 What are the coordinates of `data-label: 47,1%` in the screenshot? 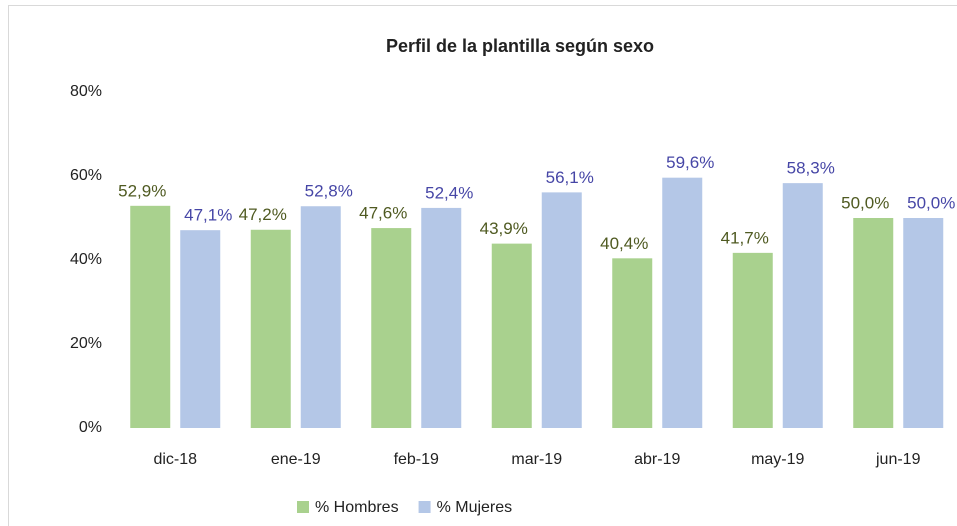 It's located at (208, 215).